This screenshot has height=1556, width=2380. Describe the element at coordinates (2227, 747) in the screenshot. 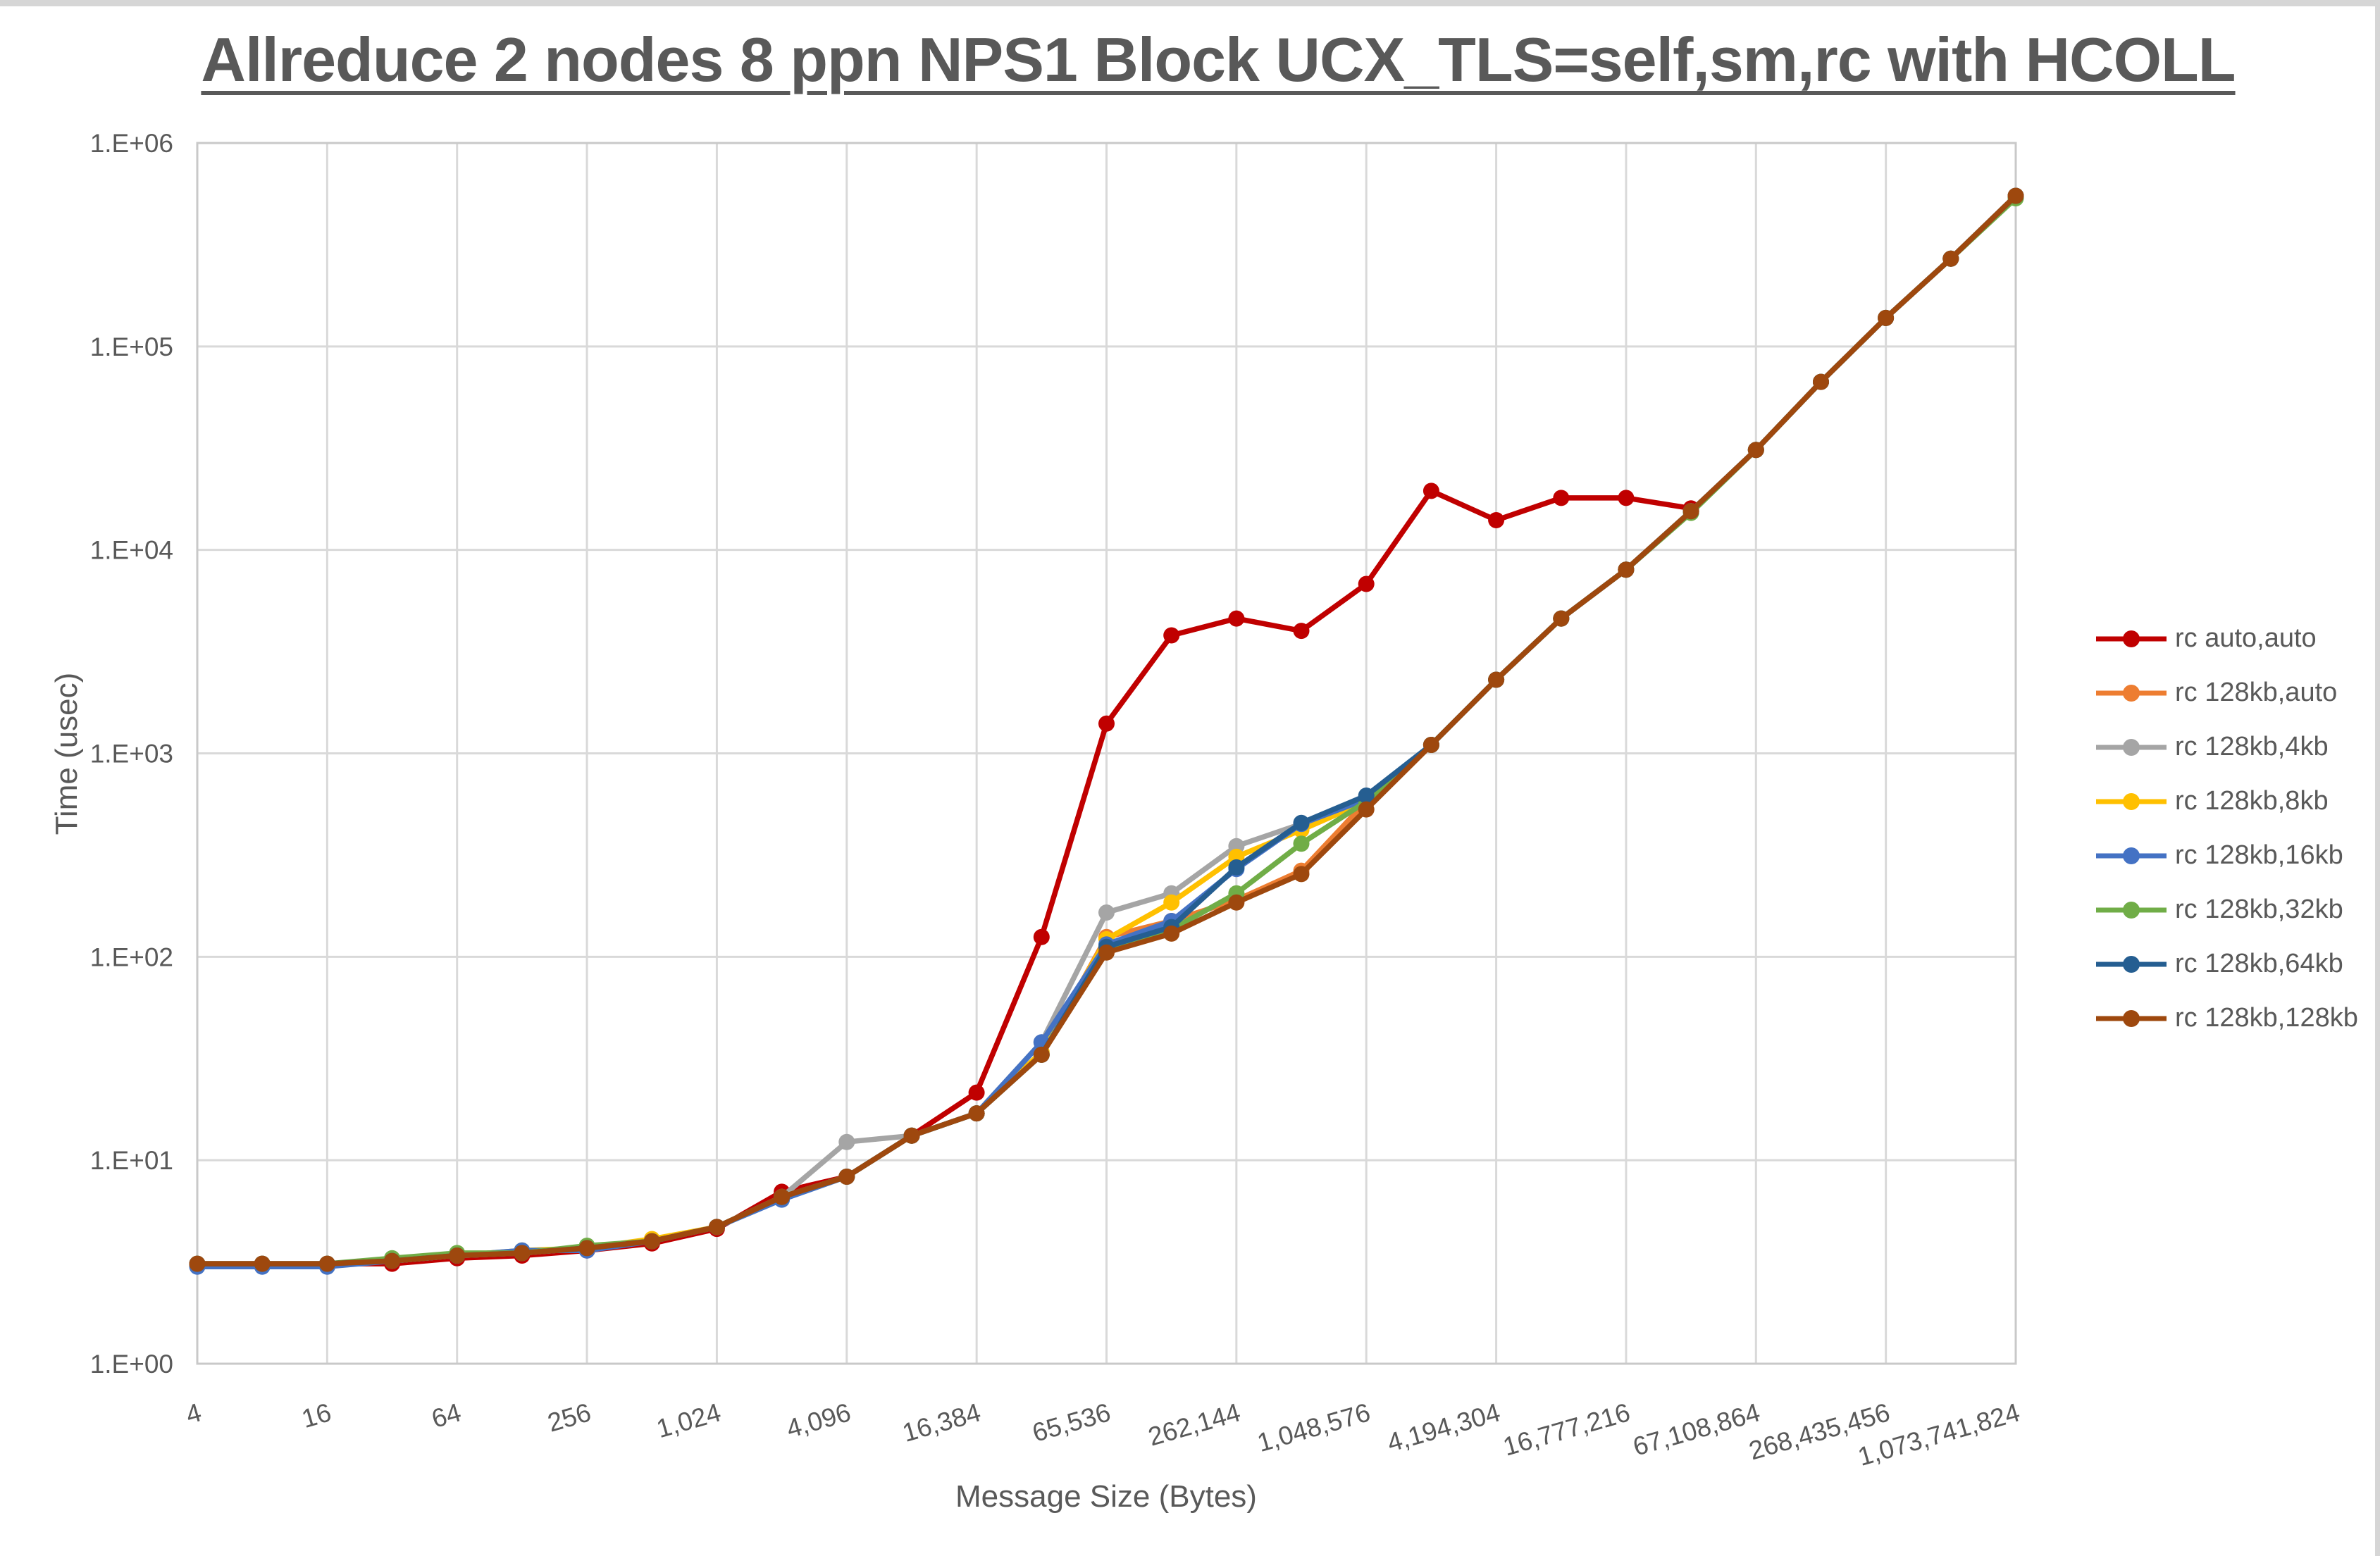

I see `legend-item-rc-128kb-4kb: rc 128kb,4kb` at that location.